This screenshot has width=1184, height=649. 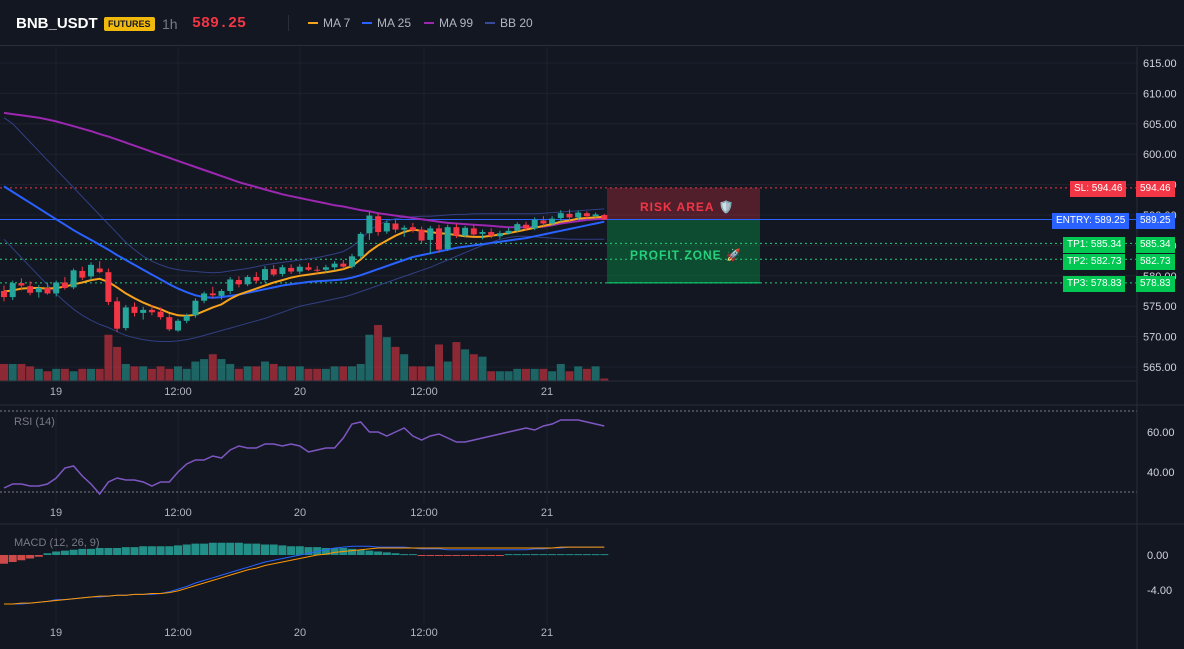 I want to click on last-price: 589.25, so click(x=219, y=23).